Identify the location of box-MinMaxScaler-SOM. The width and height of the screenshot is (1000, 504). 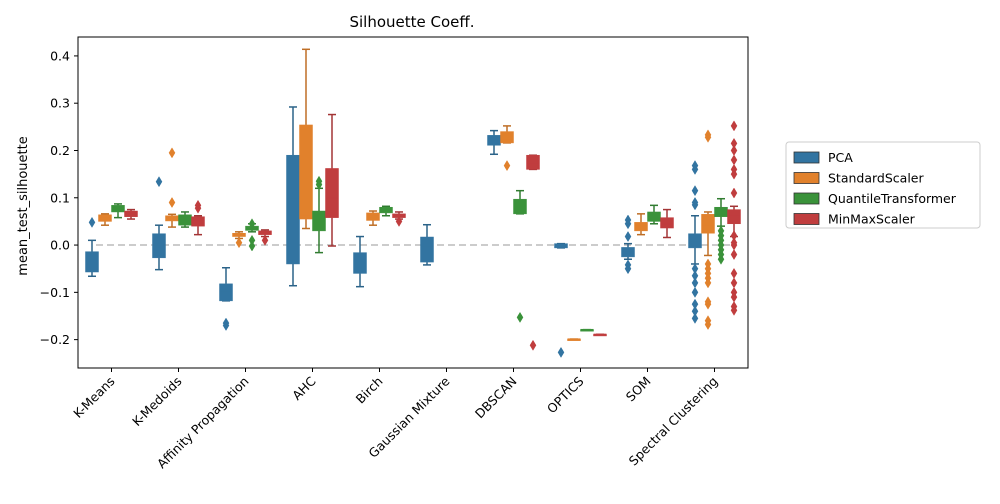
(667, 223).